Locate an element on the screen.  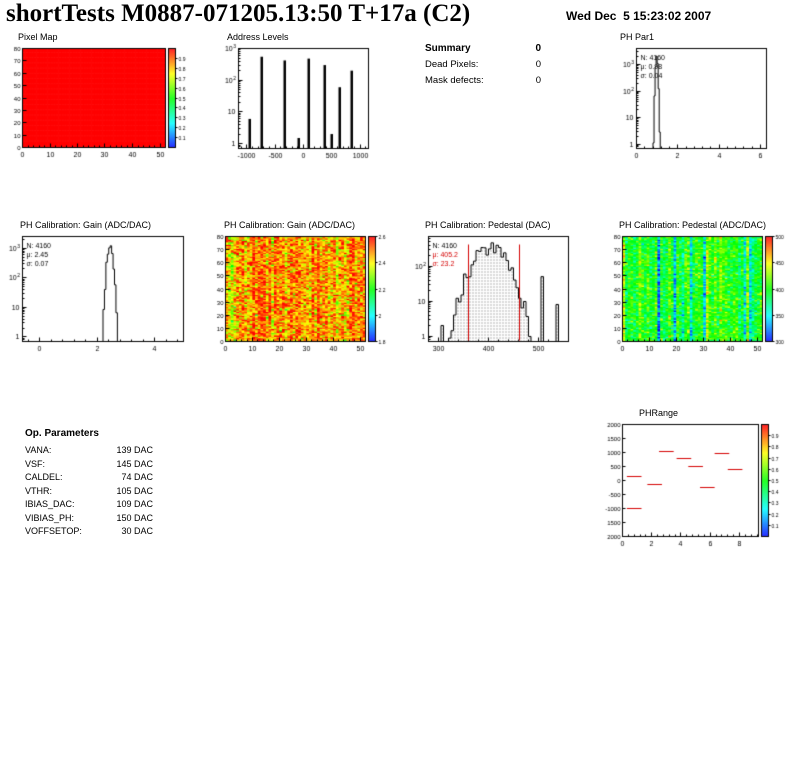
summary-row-label: Dead Pixels: is located at coordinates (452, 64).